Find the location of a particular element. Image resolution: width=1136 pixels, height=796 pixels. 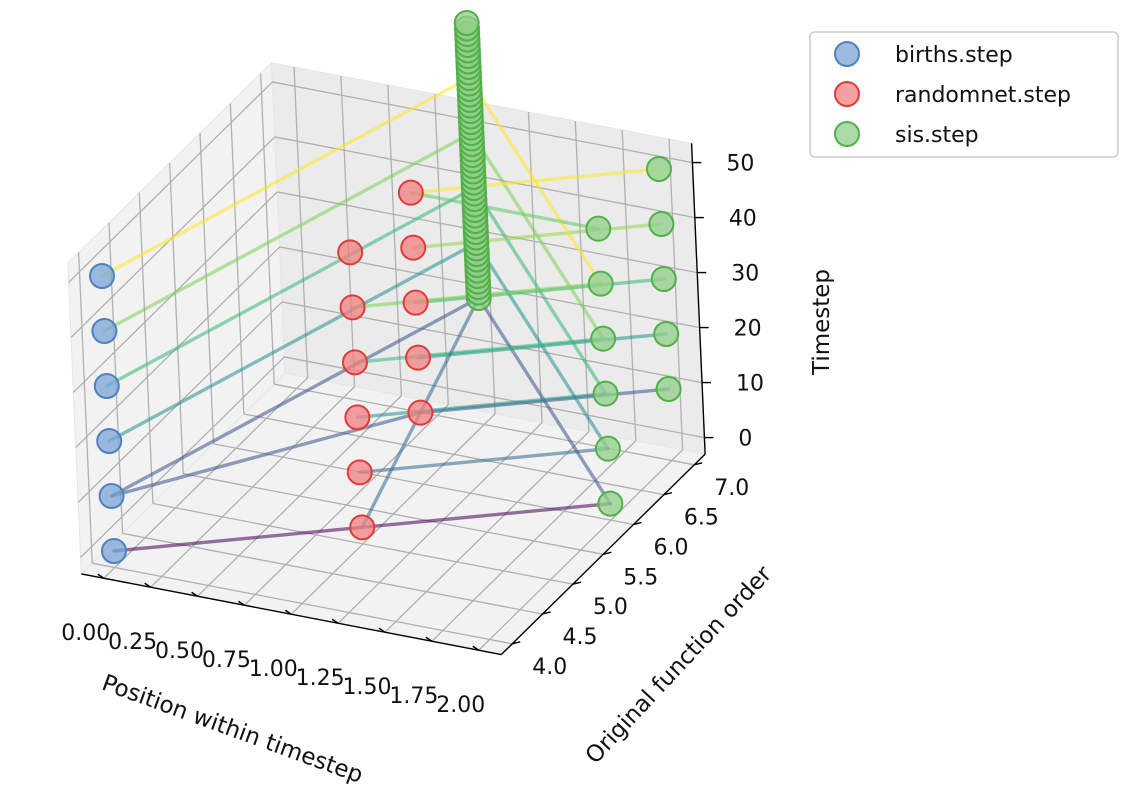

x-tick-label: 1.00 is located at coordinates (273, 669).